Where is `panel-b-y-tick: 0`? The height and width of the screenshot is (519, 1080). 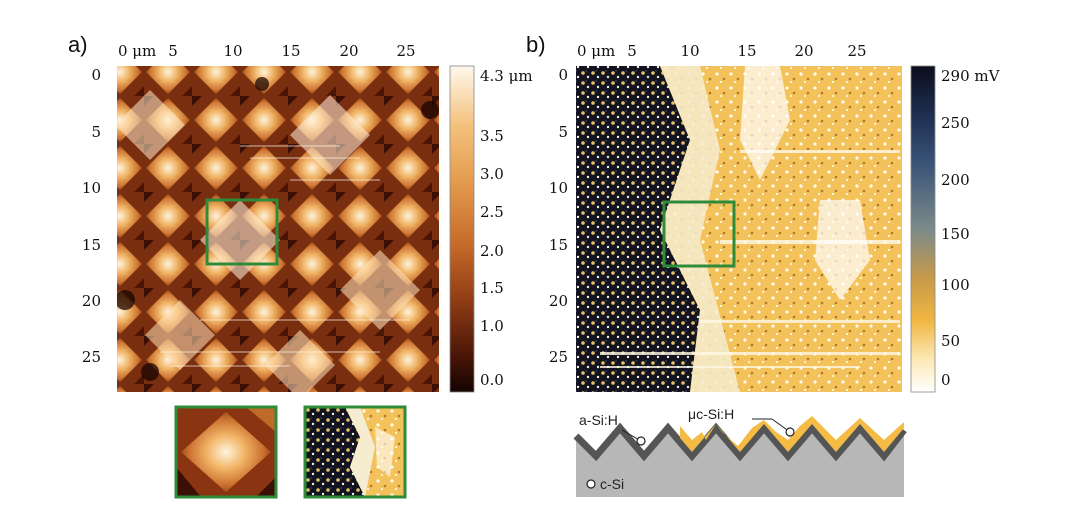 panel-b-y-tick: 0 is located at coordinates (563, 75).